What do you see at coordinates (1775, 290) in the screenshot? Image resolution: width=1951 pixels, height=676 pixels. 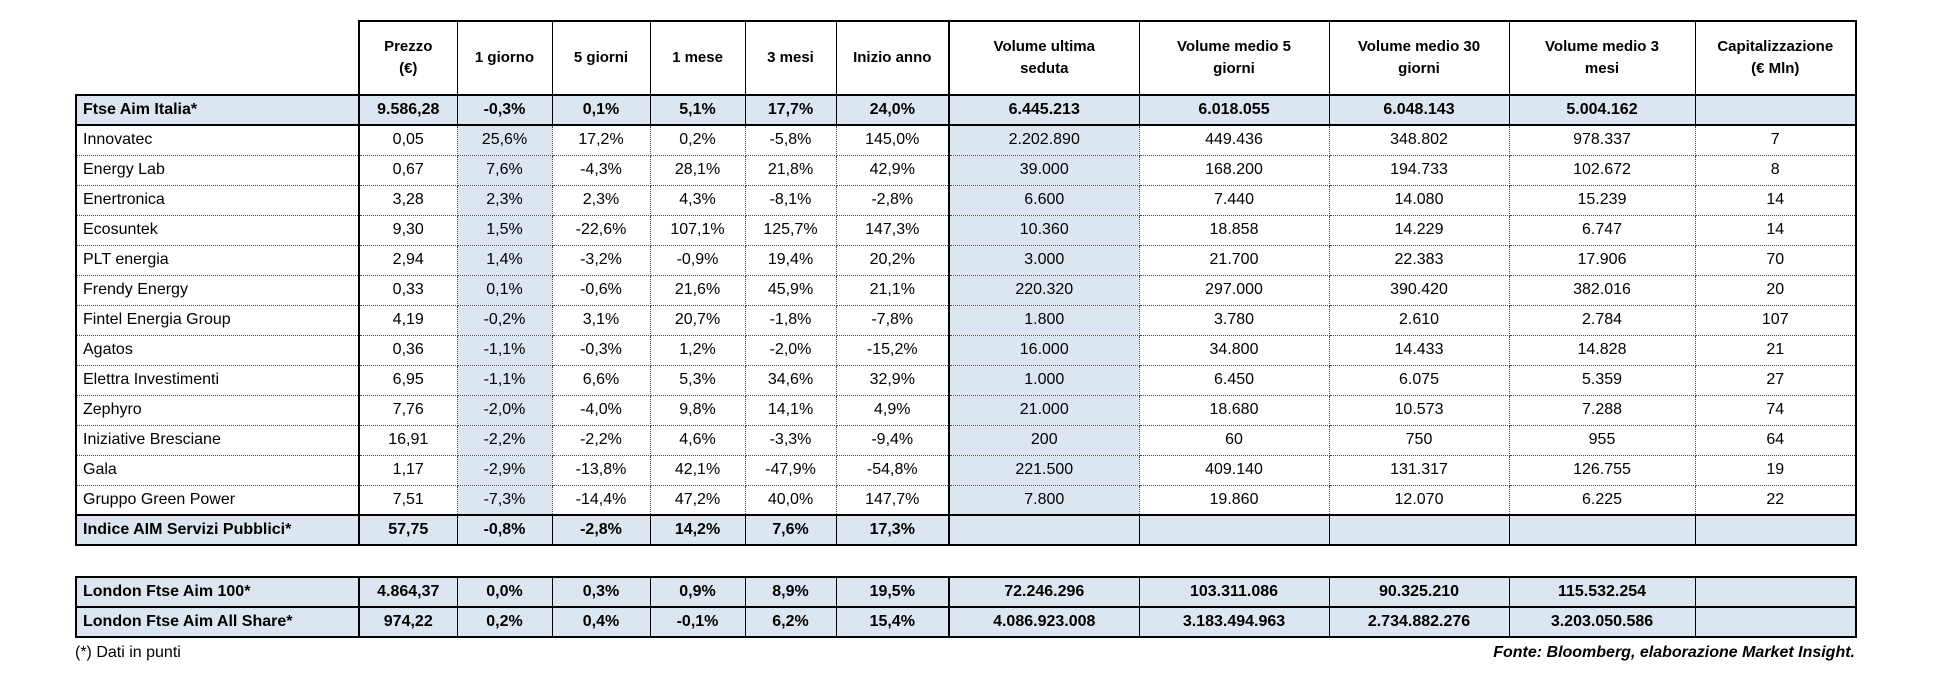 I see `value-cell: 20` at bounding box center [1775, 290].